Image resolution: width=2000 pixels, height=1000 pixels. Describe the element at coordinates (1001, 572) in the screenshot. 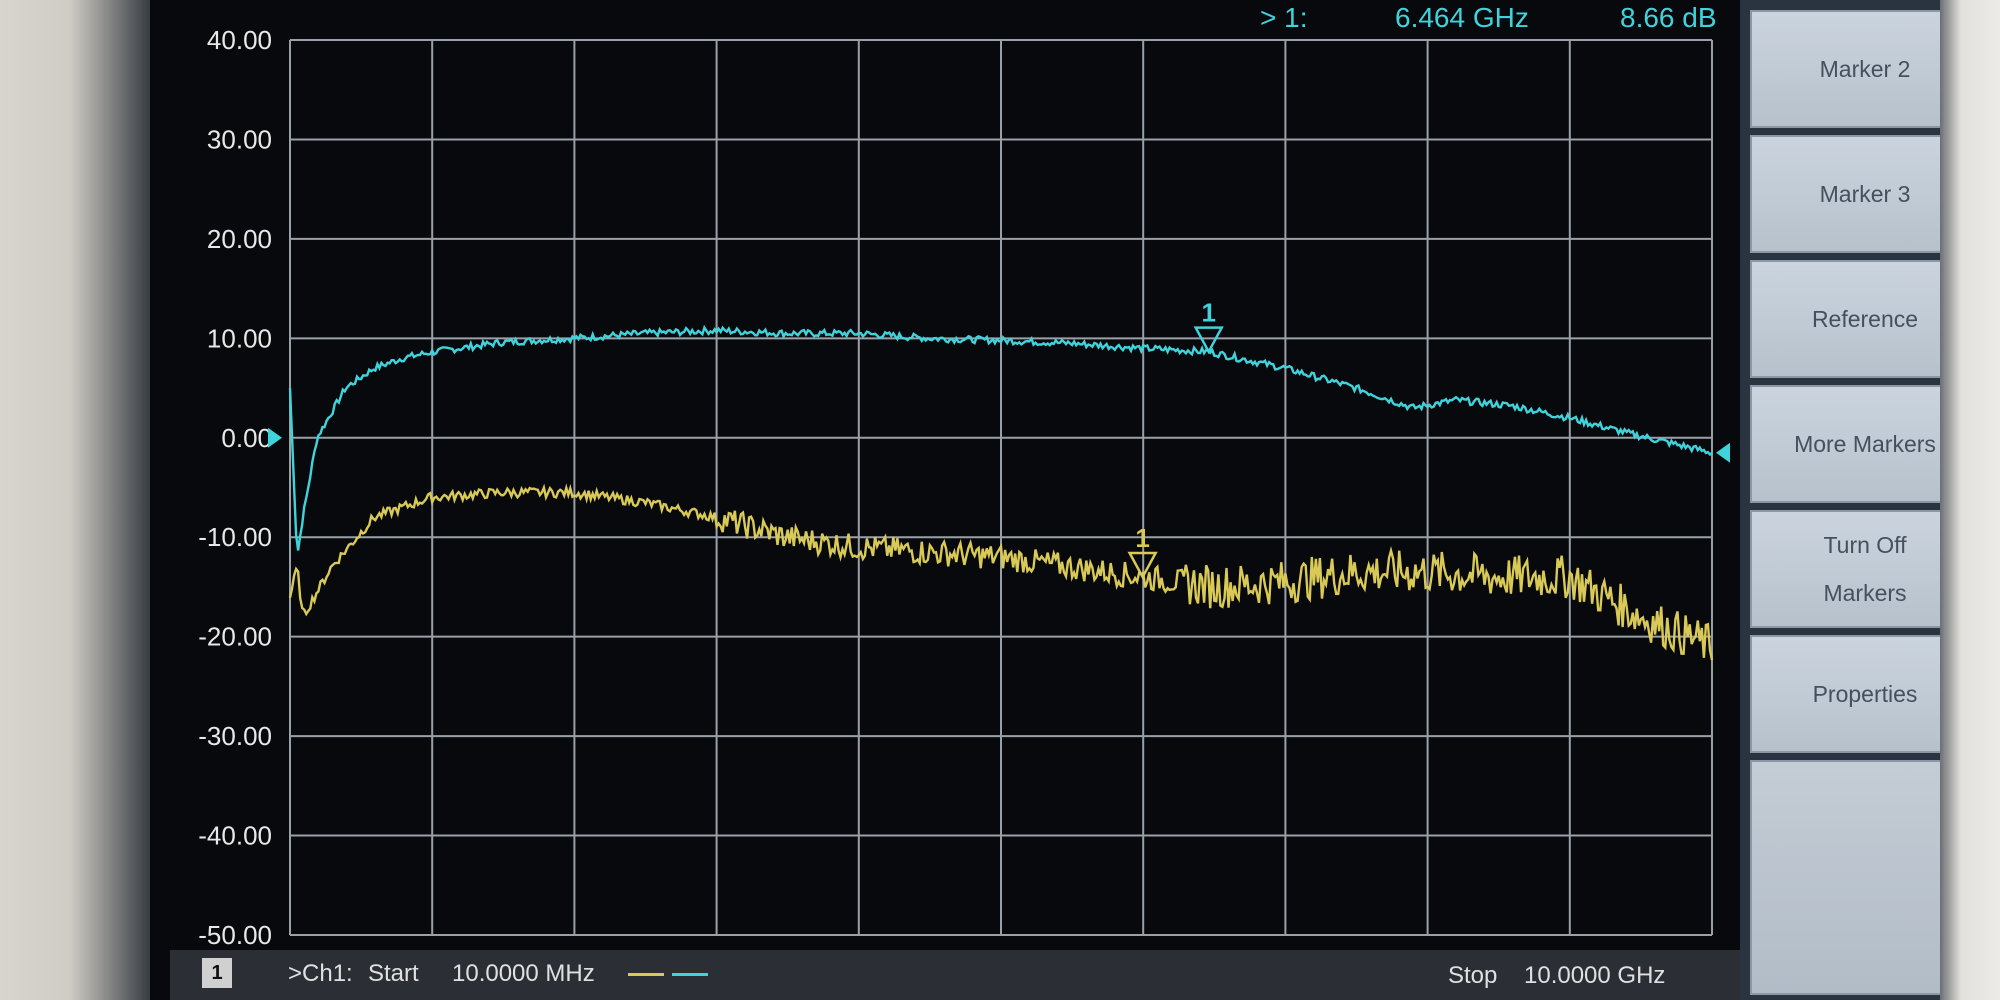

I see `trace-line` at that location.